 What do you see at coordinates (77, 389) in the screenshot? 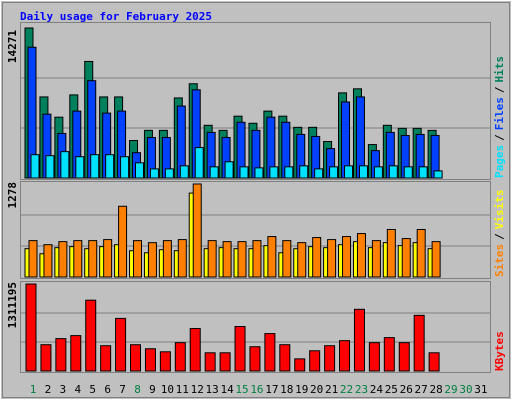
I see `x-tick-label: 4` at bounding box center [77, 389].